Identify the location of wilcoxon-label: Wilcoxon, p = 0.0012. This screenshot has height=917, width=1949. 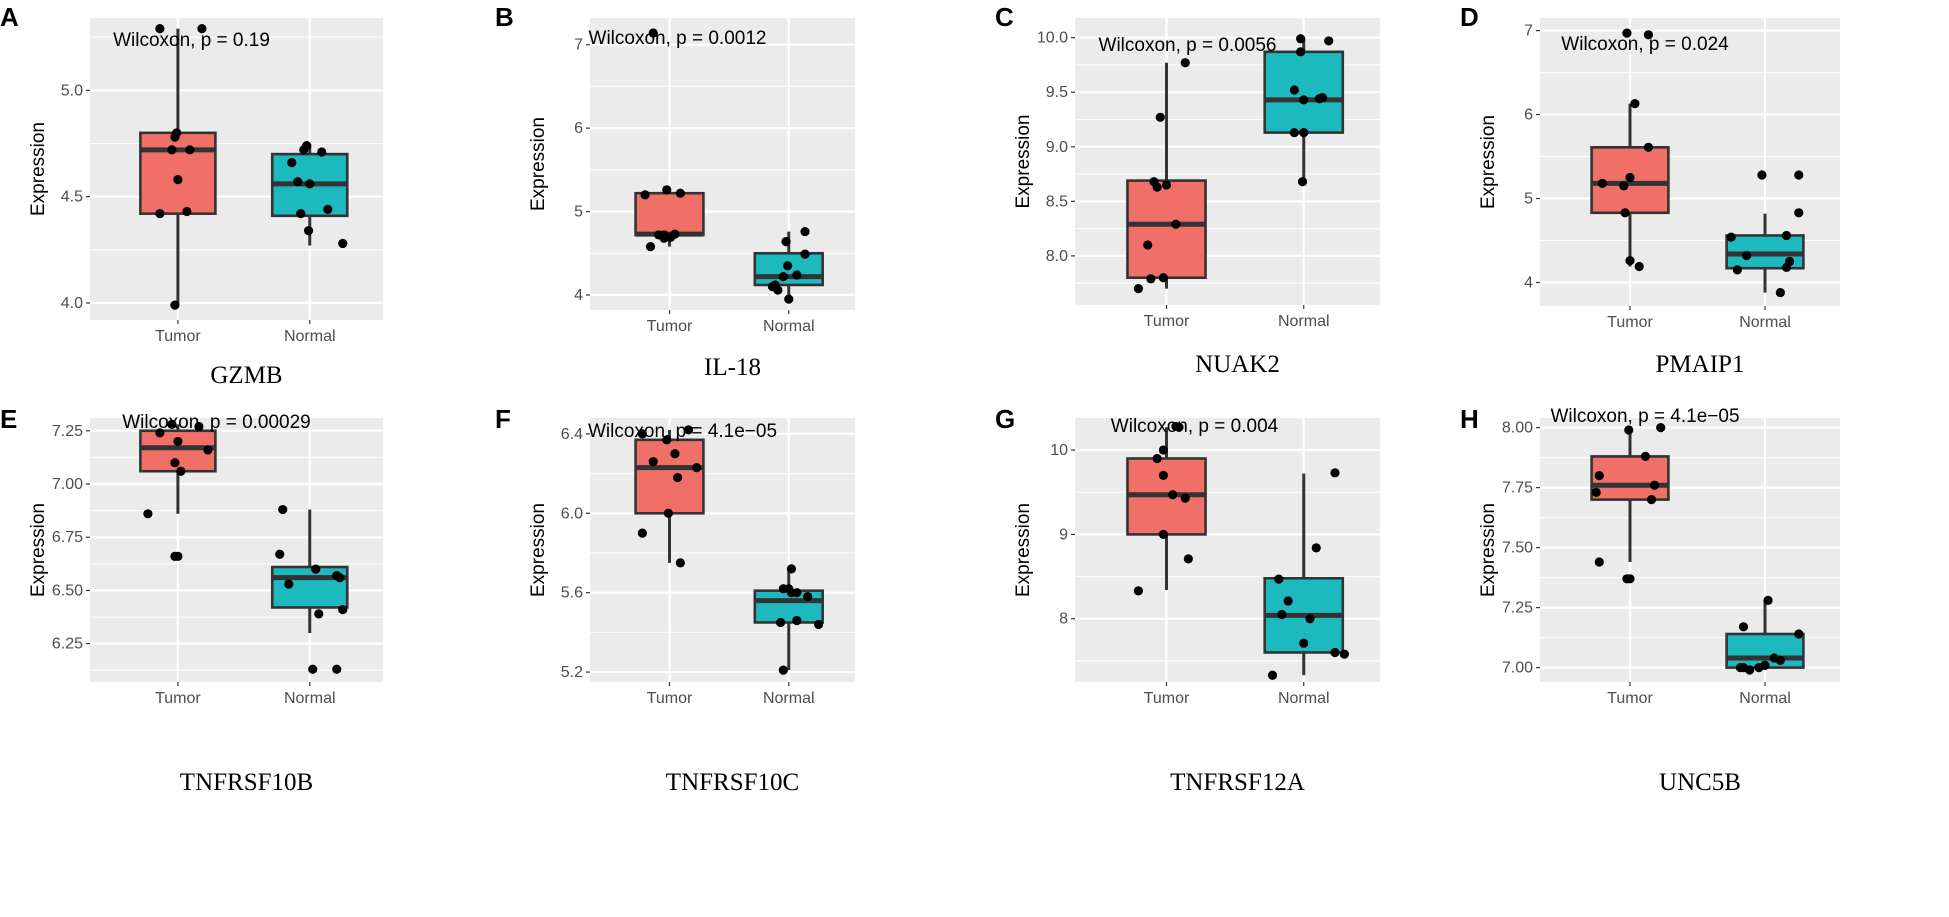
(678, 38).